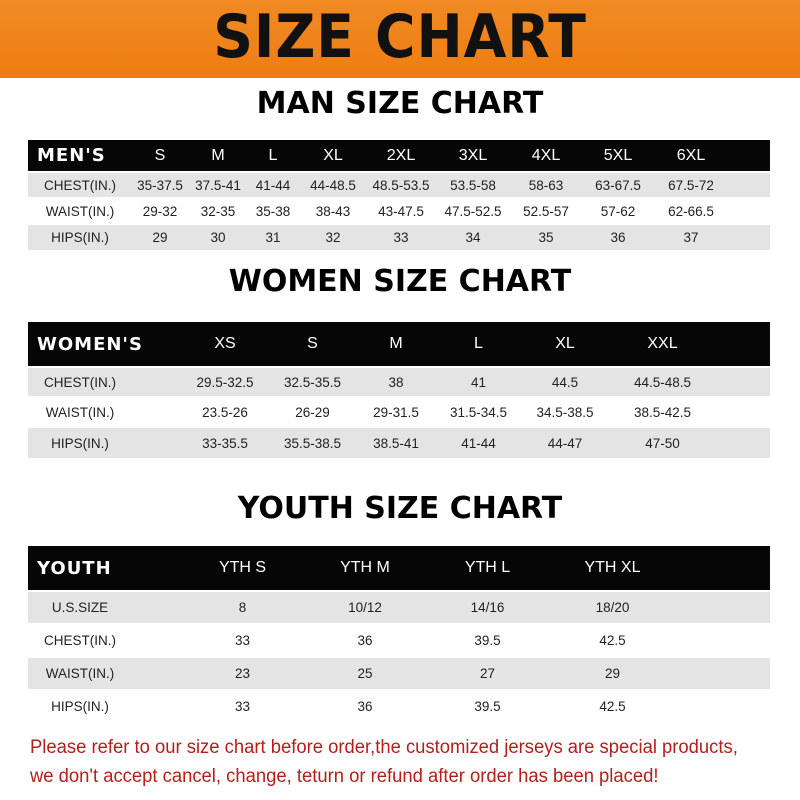  What do you see at coordinates (400, 103) in the screenshot?
I see `men-section-title: MAN SIZE CHART` at bounding box center [400, 103].